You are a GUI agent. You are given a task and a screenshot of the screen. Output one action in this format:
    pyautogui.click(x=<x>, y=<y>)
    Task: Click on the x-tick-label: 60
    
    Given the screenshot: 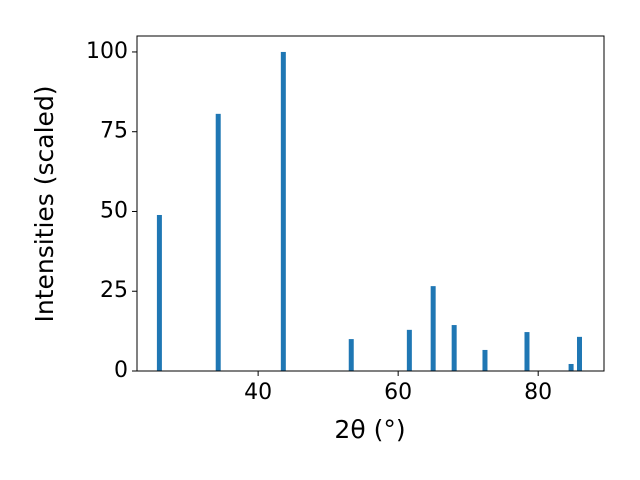 What is the action you would take?
    pyautogui.click(x=398, y=392)
    